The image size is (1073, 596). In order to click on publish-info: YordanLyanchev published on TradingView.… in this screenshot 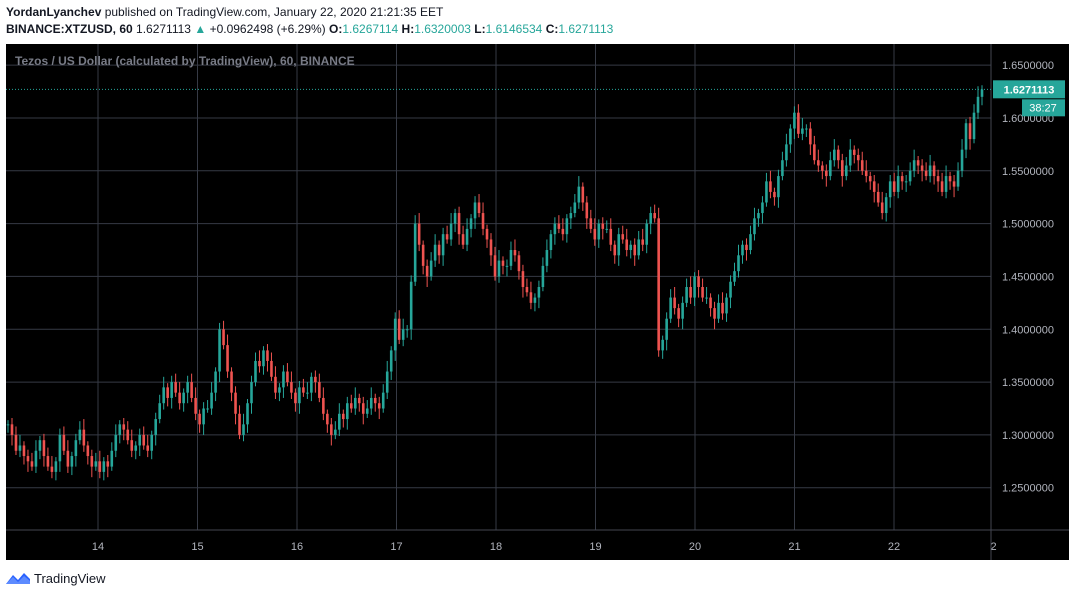, I will do `click(224, 12)`.